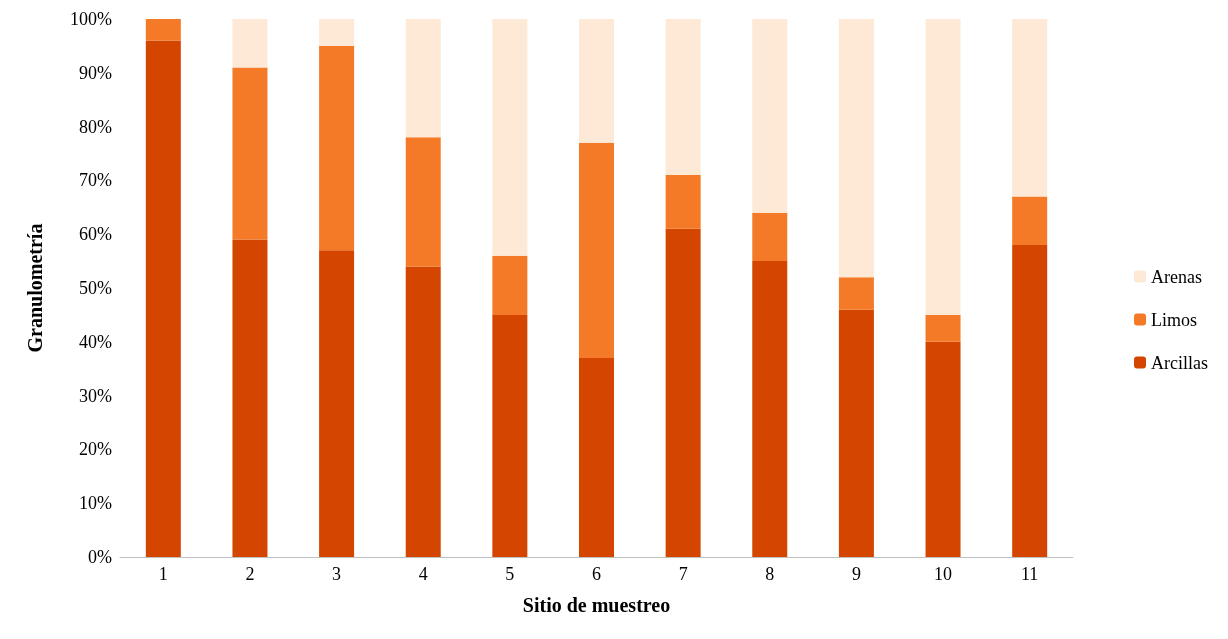  What do you see at coordinates (1174, 319) in the screenshot?
I see `legend-label: Limos` at bounding box center [1174, 319].